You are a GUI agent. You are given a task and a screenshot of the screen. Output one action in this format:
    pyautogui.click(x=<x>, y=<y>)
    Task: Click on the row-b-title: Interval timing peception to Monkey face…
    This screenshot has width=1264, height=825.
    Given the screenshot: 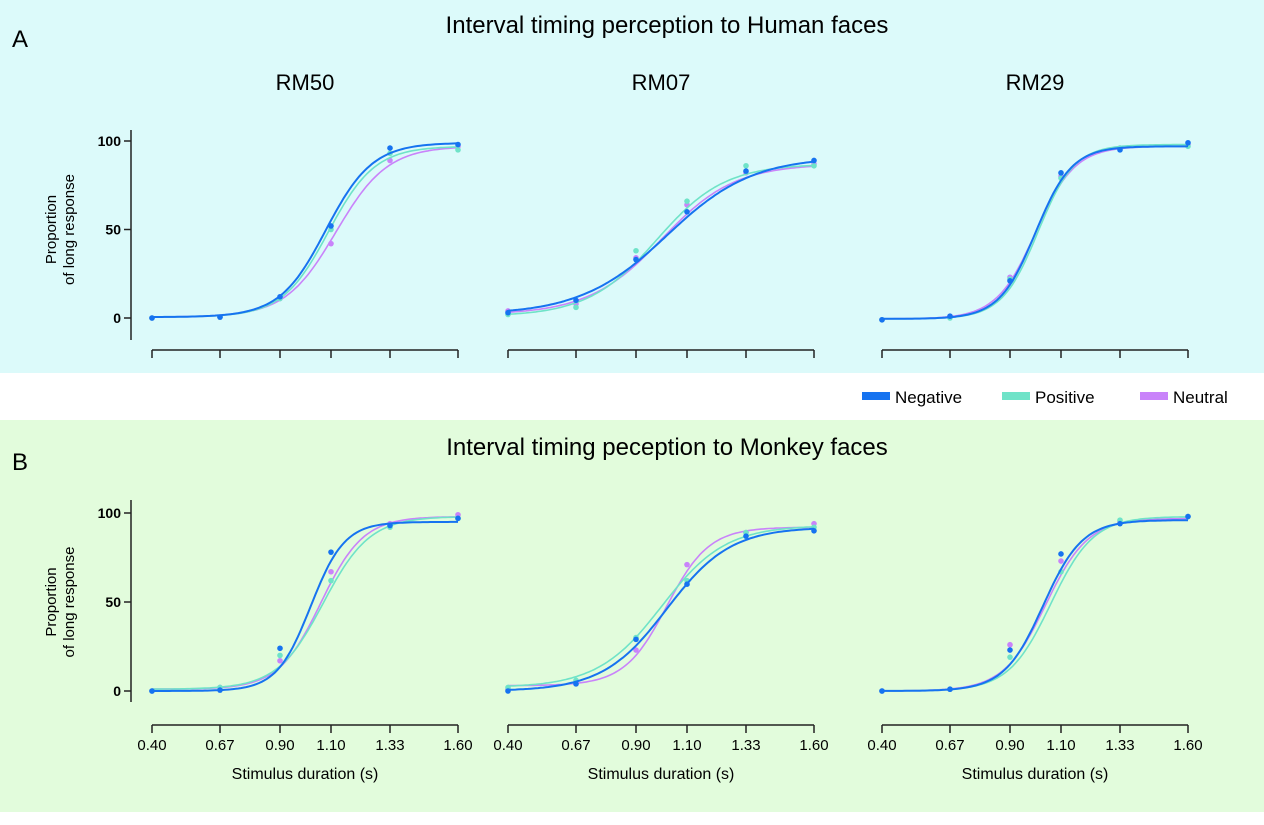 What is the action you would take?
    pyautogui.click(x=667, y=447)
    